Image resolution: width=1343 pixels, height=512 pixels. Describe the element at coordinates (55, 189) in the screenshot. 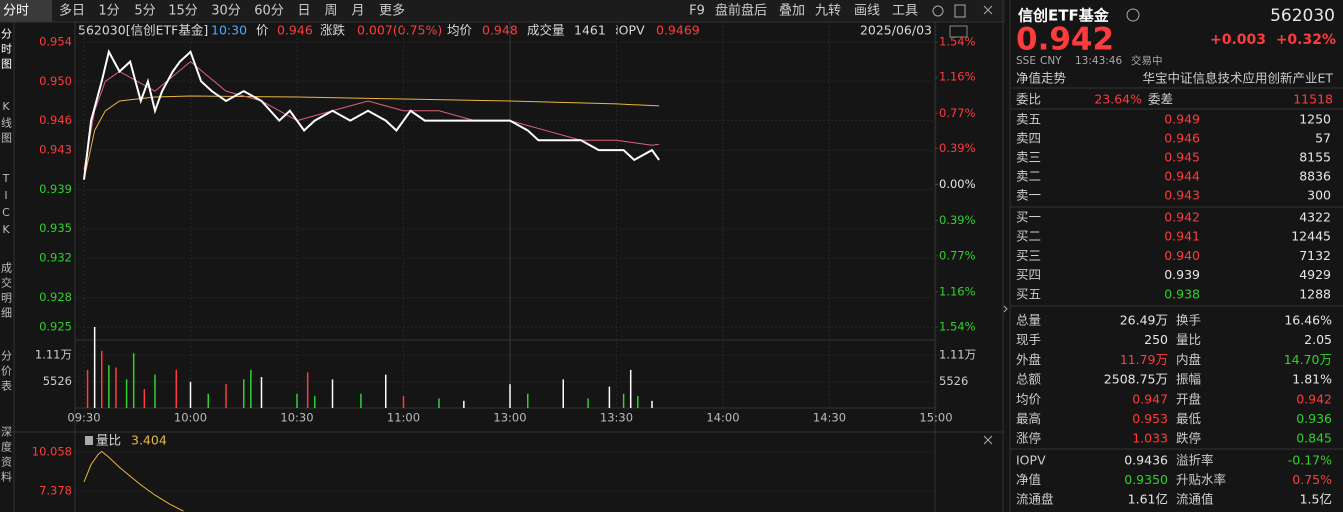

I see `y-tick-label: 0.939` at that location.